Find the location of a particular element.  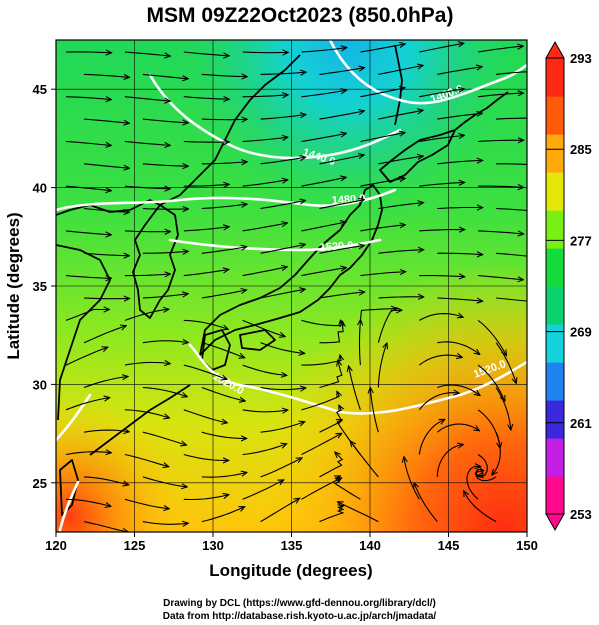

x-tick-label: 125 is located at coordinates (135, 545).